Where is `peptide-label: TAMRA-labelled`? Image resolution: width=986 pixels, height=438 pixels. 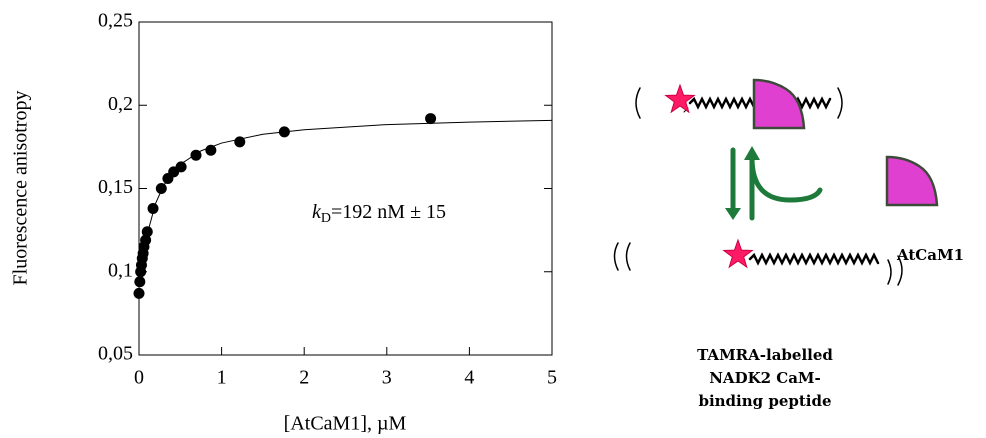
peptide-label: TAMRA-labelled is located at coordinates (765, 355).